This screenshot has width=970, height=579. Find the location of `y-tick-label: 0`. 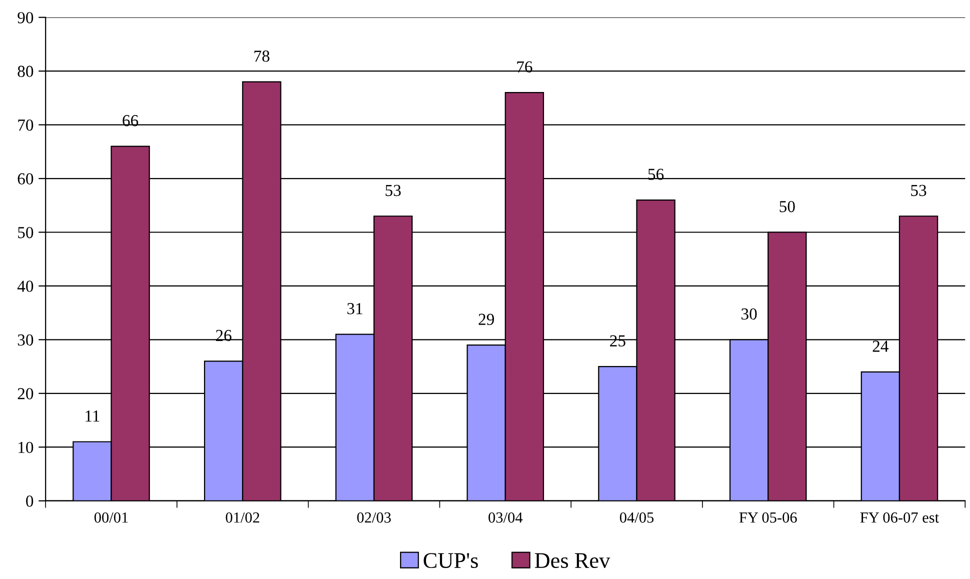

y-tick-label: 0 is located at coordinates (30, 501).